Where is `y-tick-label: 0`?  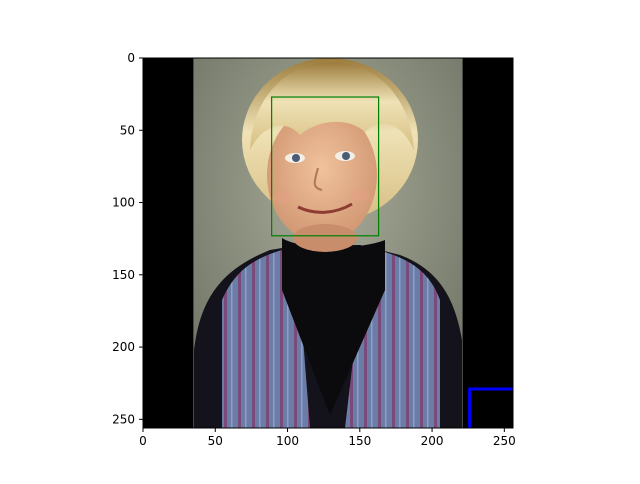
y-tick-label: 0 is located at coordinates (131, 58).